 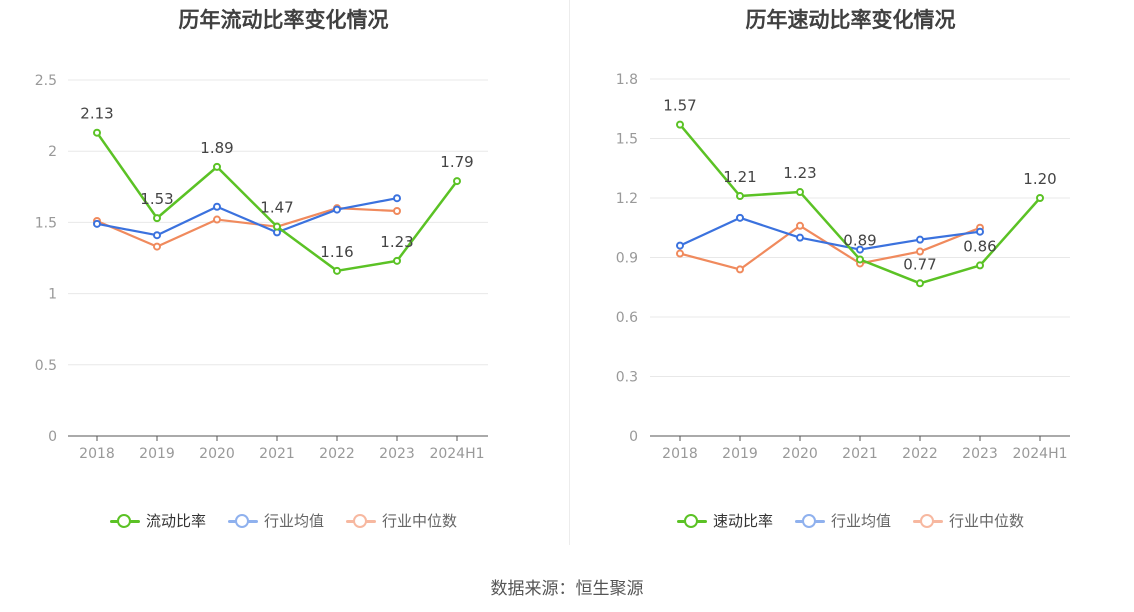 I want to click on data-label: 1.53, so click(x=156, y=199).